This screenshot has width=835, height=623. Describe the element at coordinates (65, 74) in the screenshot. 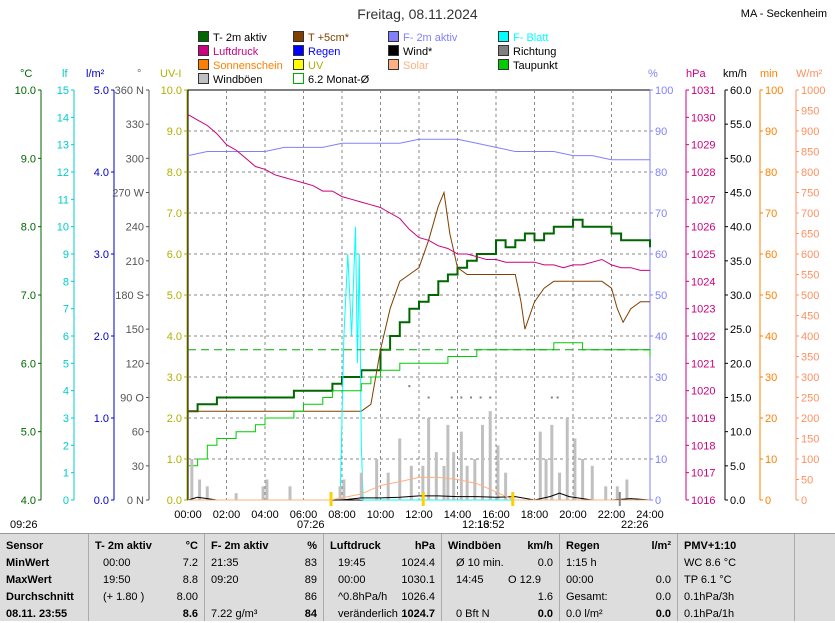

I see `unit-leaf: lf` at that location.